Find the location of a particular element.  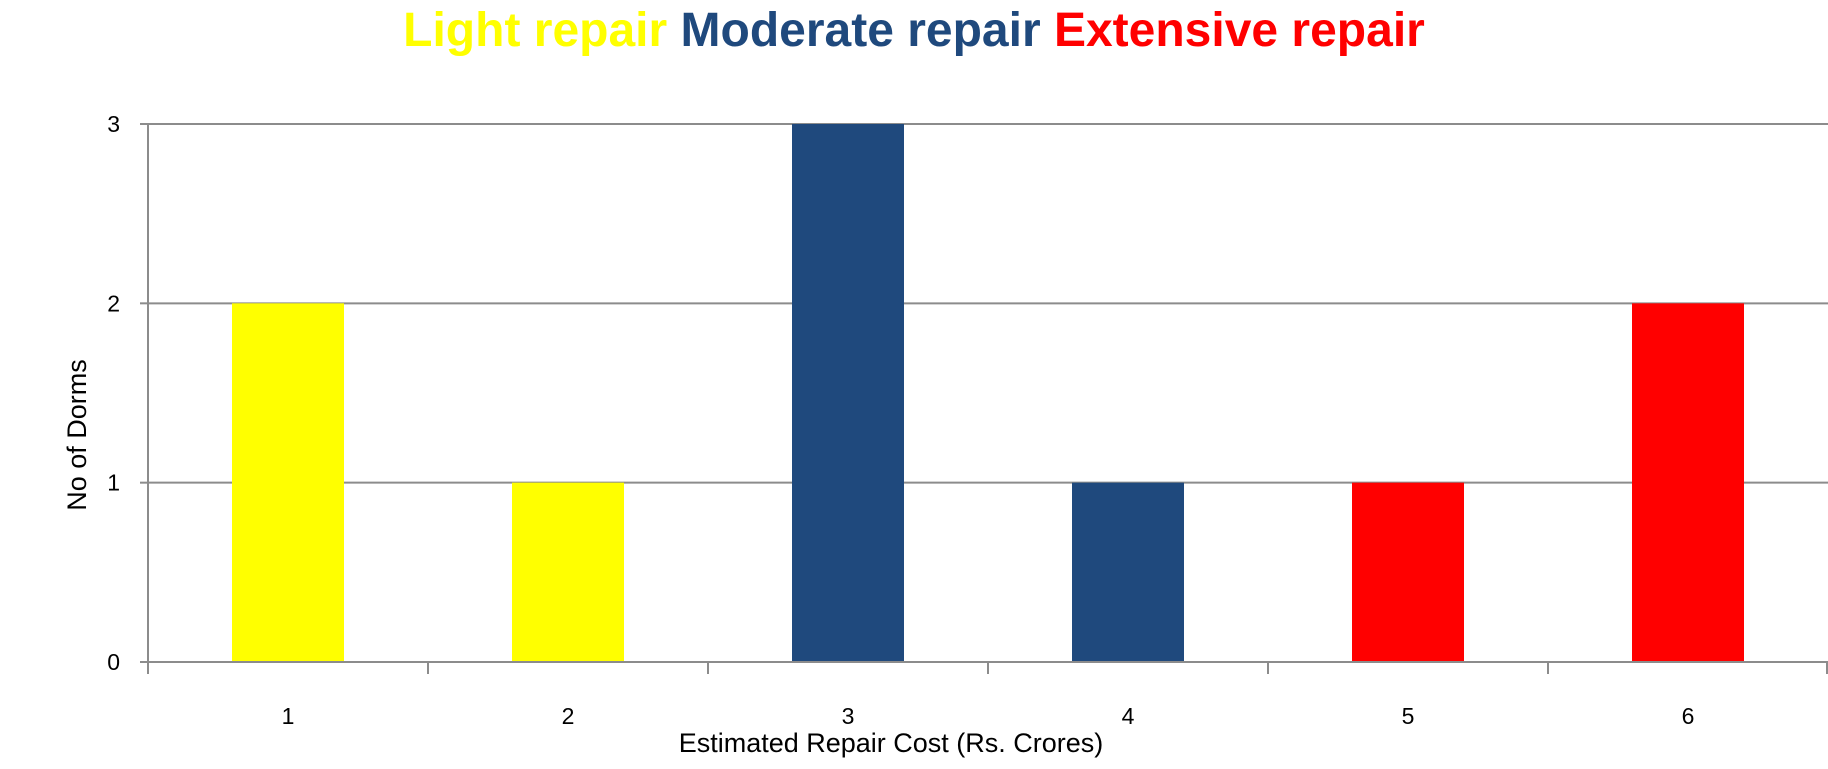

x-tick-label-3: 3 is located at coordinates (848, 716).